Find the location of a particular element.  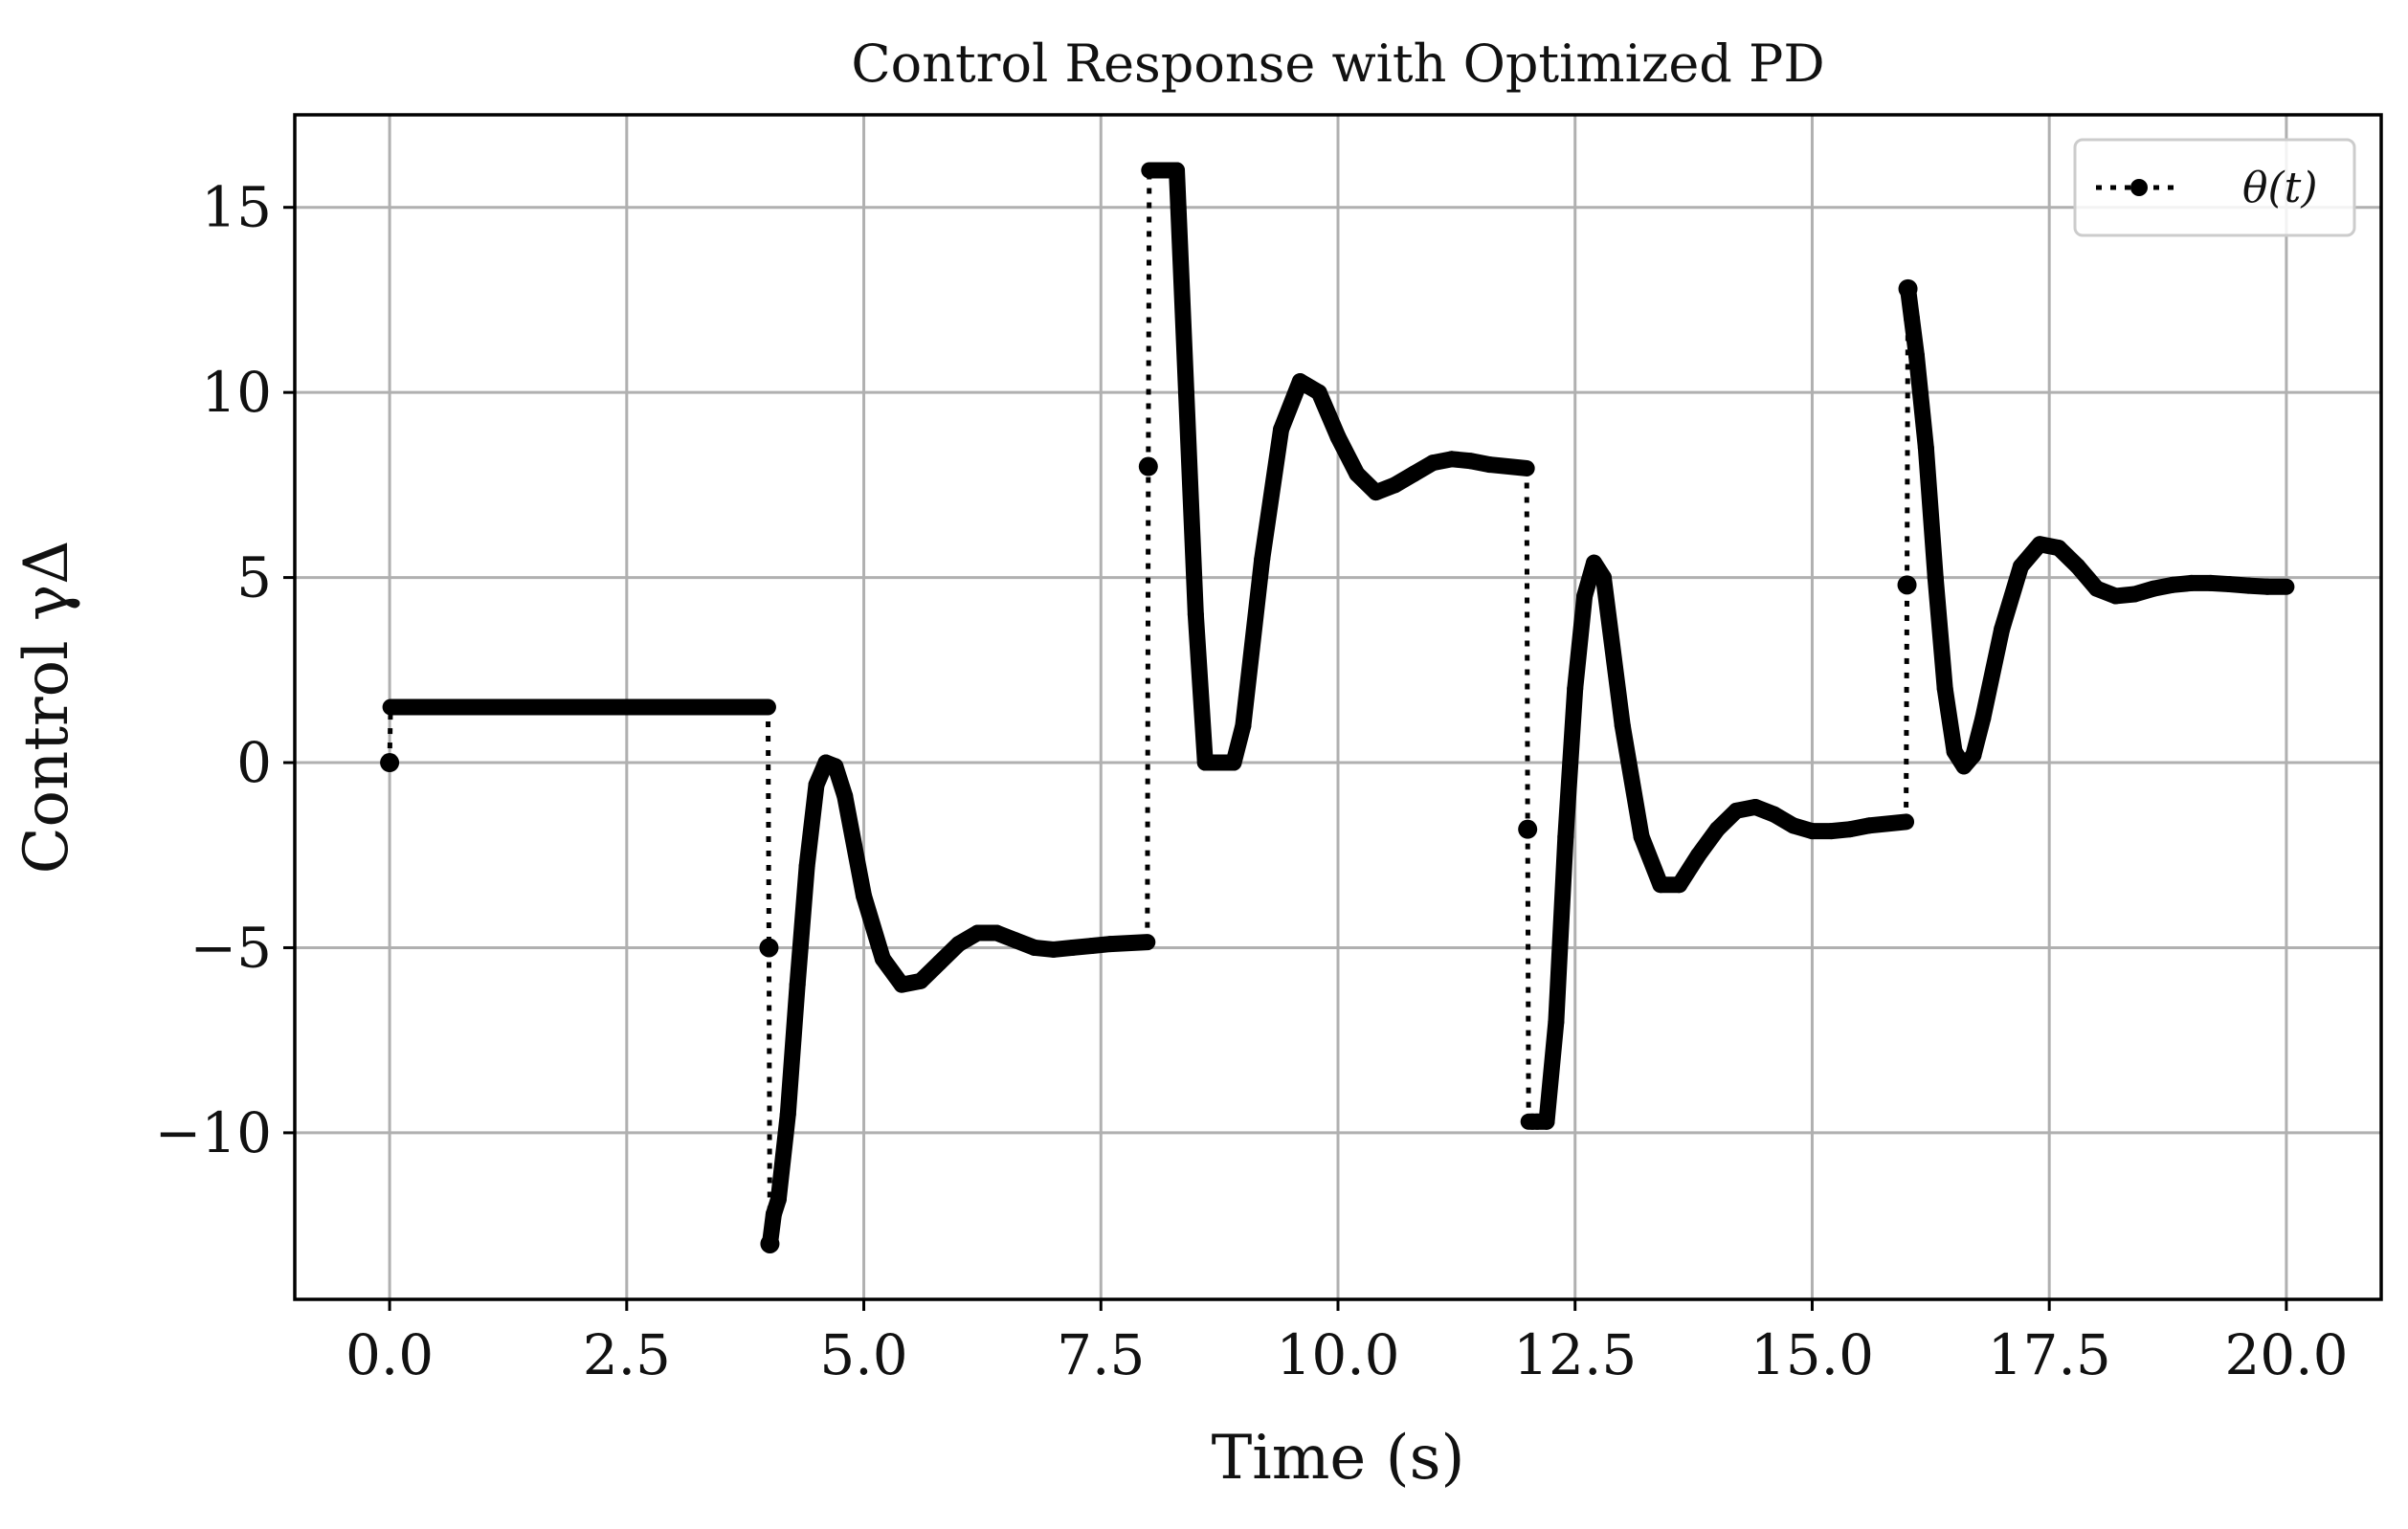

legend-marker is located at coordinates (2139, 187).